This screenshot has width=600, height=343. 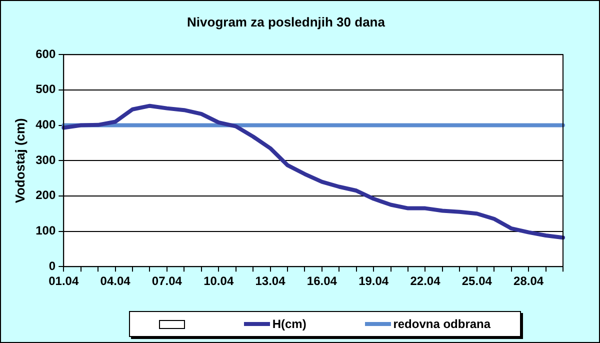 I want to click on x-tick-label: 01.04, so click(x=63, y=281).